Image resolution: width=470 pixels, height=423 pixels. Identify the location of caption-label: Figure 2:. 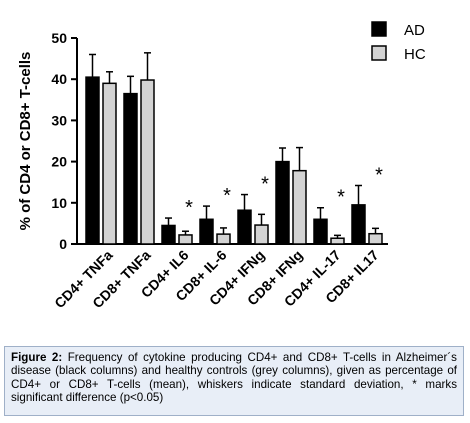
(37, 357).